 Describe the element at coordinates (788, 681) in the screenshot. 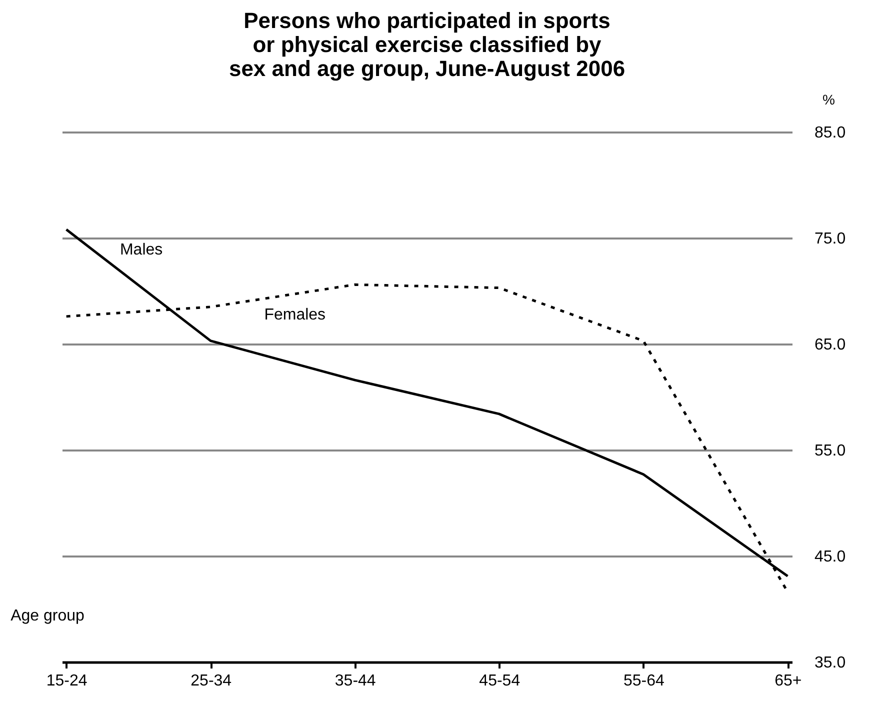

I see `x-tick-label: 65+` at that location.